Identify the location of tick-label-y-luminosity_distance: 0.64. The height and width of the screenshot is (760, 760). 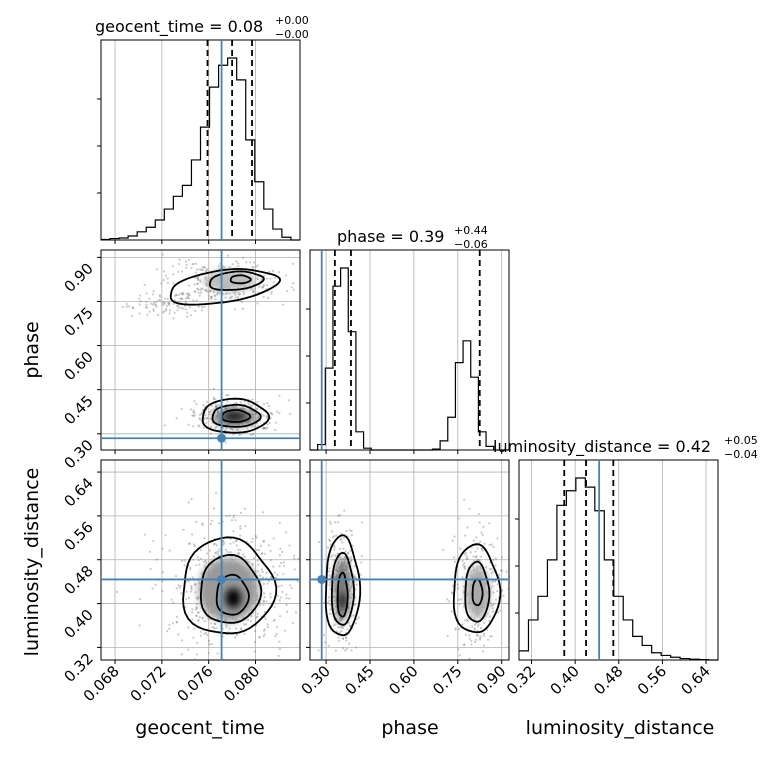
(78, 492).